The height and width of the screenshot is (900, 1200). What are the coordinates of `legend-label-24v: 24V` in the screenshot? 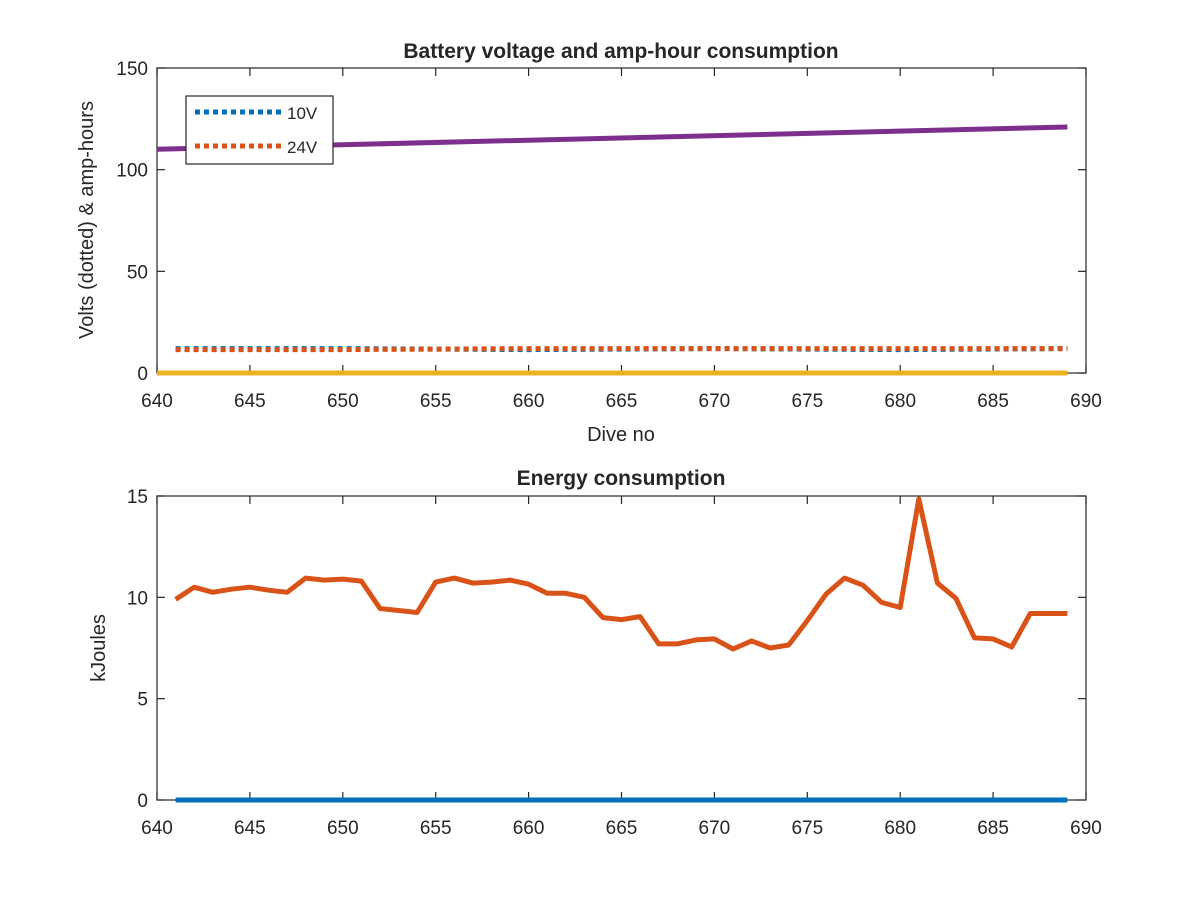 It's located at (302, 147).